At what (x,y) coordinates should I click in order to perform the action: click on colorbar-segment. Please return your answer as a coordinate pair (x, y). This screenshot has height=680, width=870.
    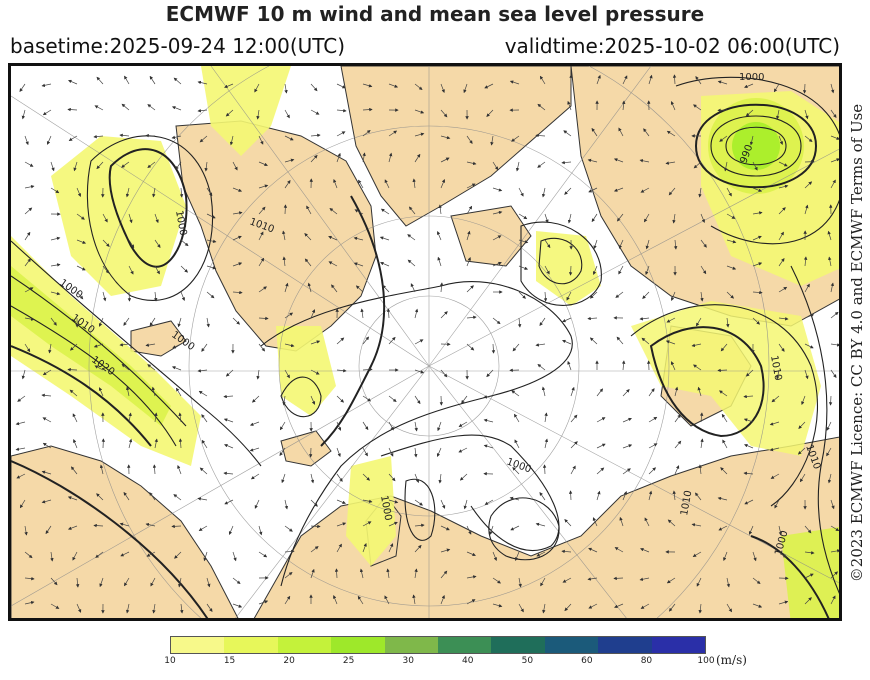
    Looking at the image, I should click on (251, 645).